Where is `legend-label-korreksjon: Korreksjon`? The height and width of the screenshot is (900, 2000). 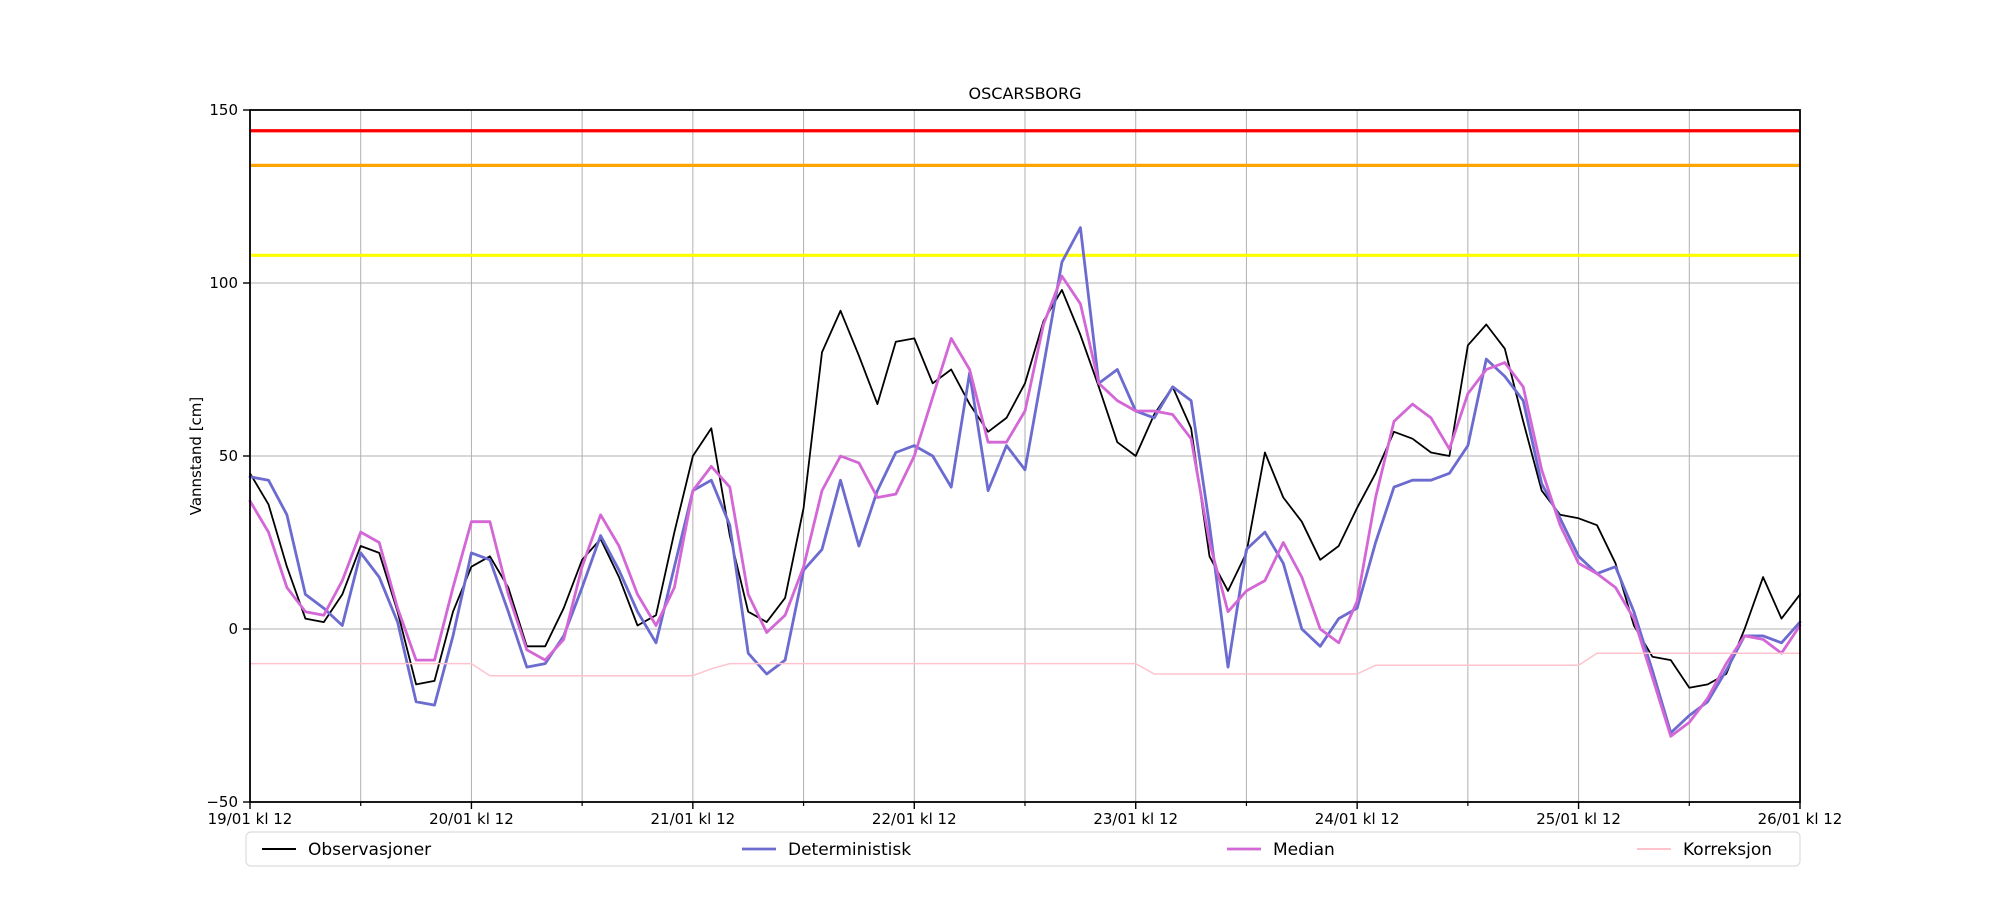 legend-label-korreksjon: Korreksjon is located at coordinates (1727, 850).